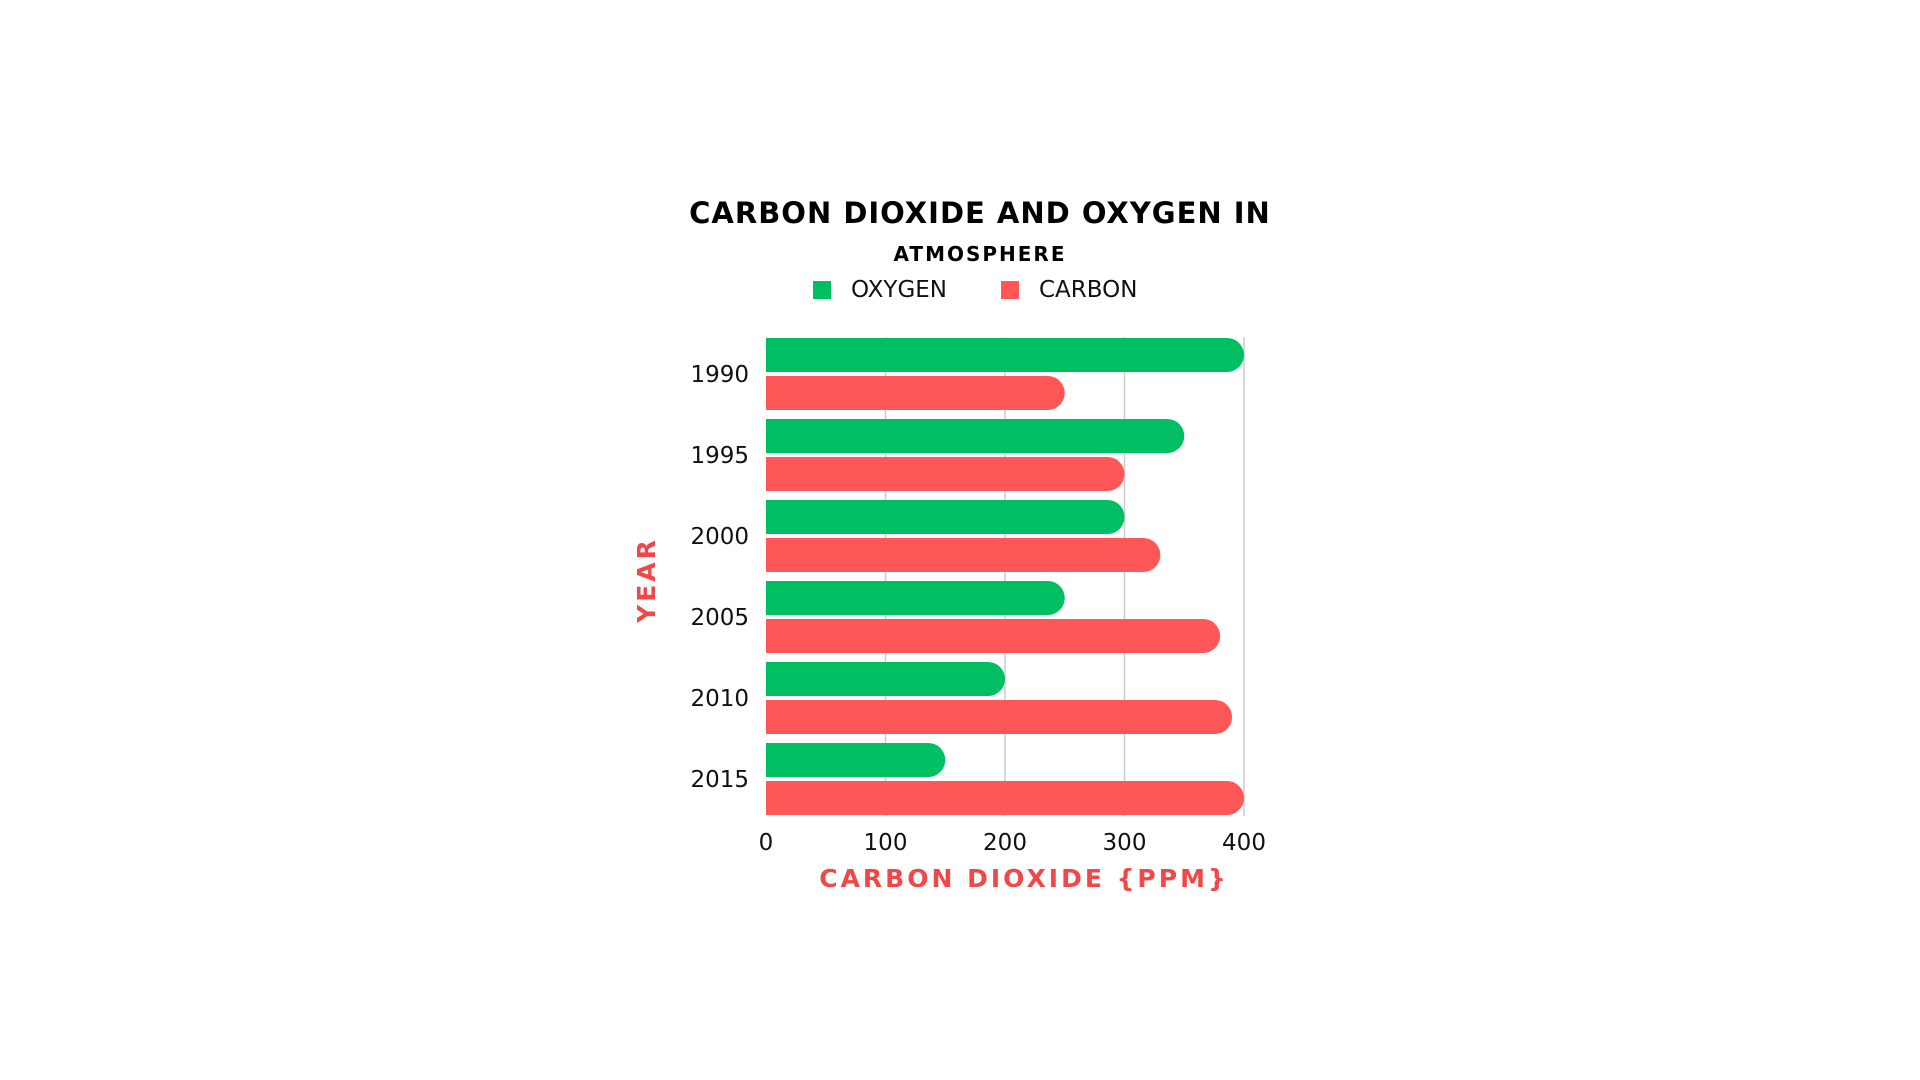 The image size is (1920, 1080). Describe the element at coordinates (960, 290) in the screenshot. I see `legend: OXYGEN CARBON` at that location.